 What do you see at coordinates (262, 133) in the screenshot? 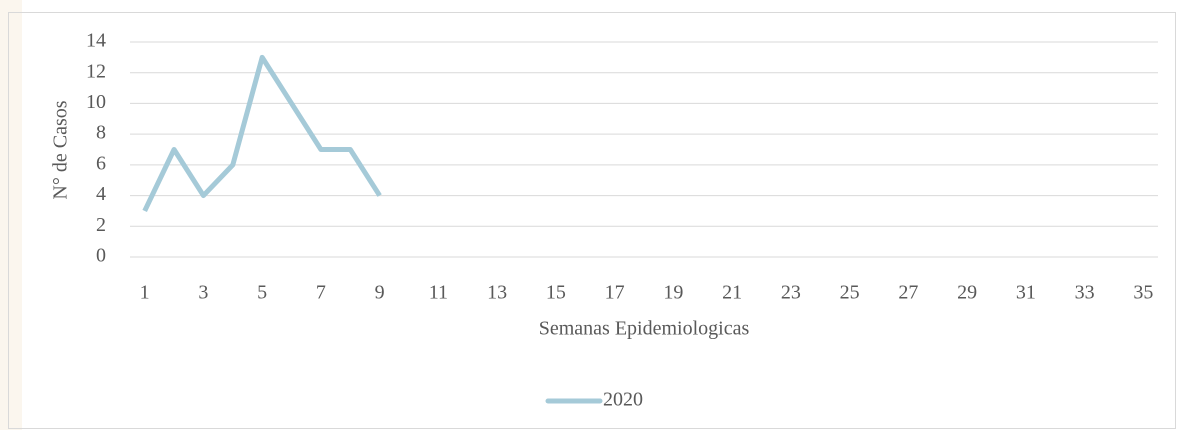
I see `data-line` at bounding box center [262, 133].